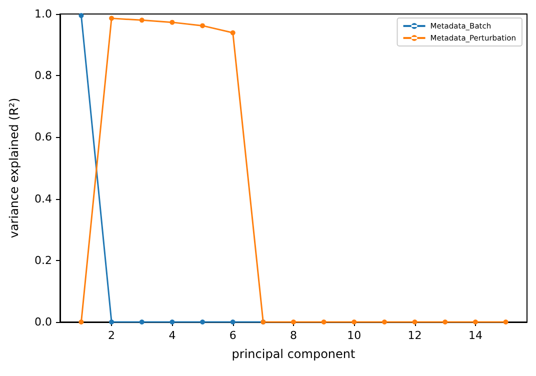 This screenshot has height=376, width=536. What do you see at coordinates (232, 335) in the screenshot?
I see `x-tick-label: 6` at bounding box center [232, 335].